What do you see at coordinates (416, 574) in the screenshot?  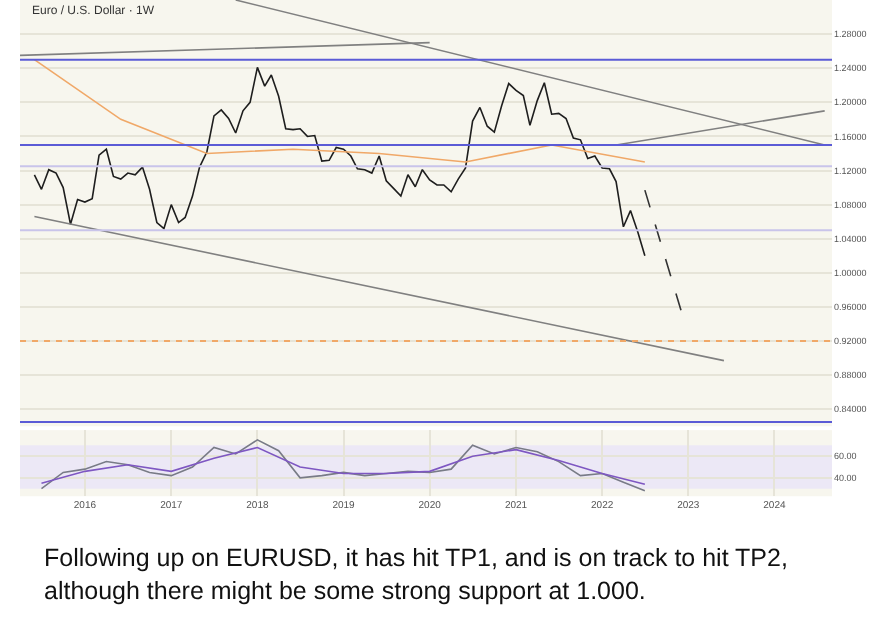 I see `text: Following up on EURUSD, it has hit TP1, and is on track to hit TP2, although there might be some strong support at 1.000.` at bounding box center [416, 574].